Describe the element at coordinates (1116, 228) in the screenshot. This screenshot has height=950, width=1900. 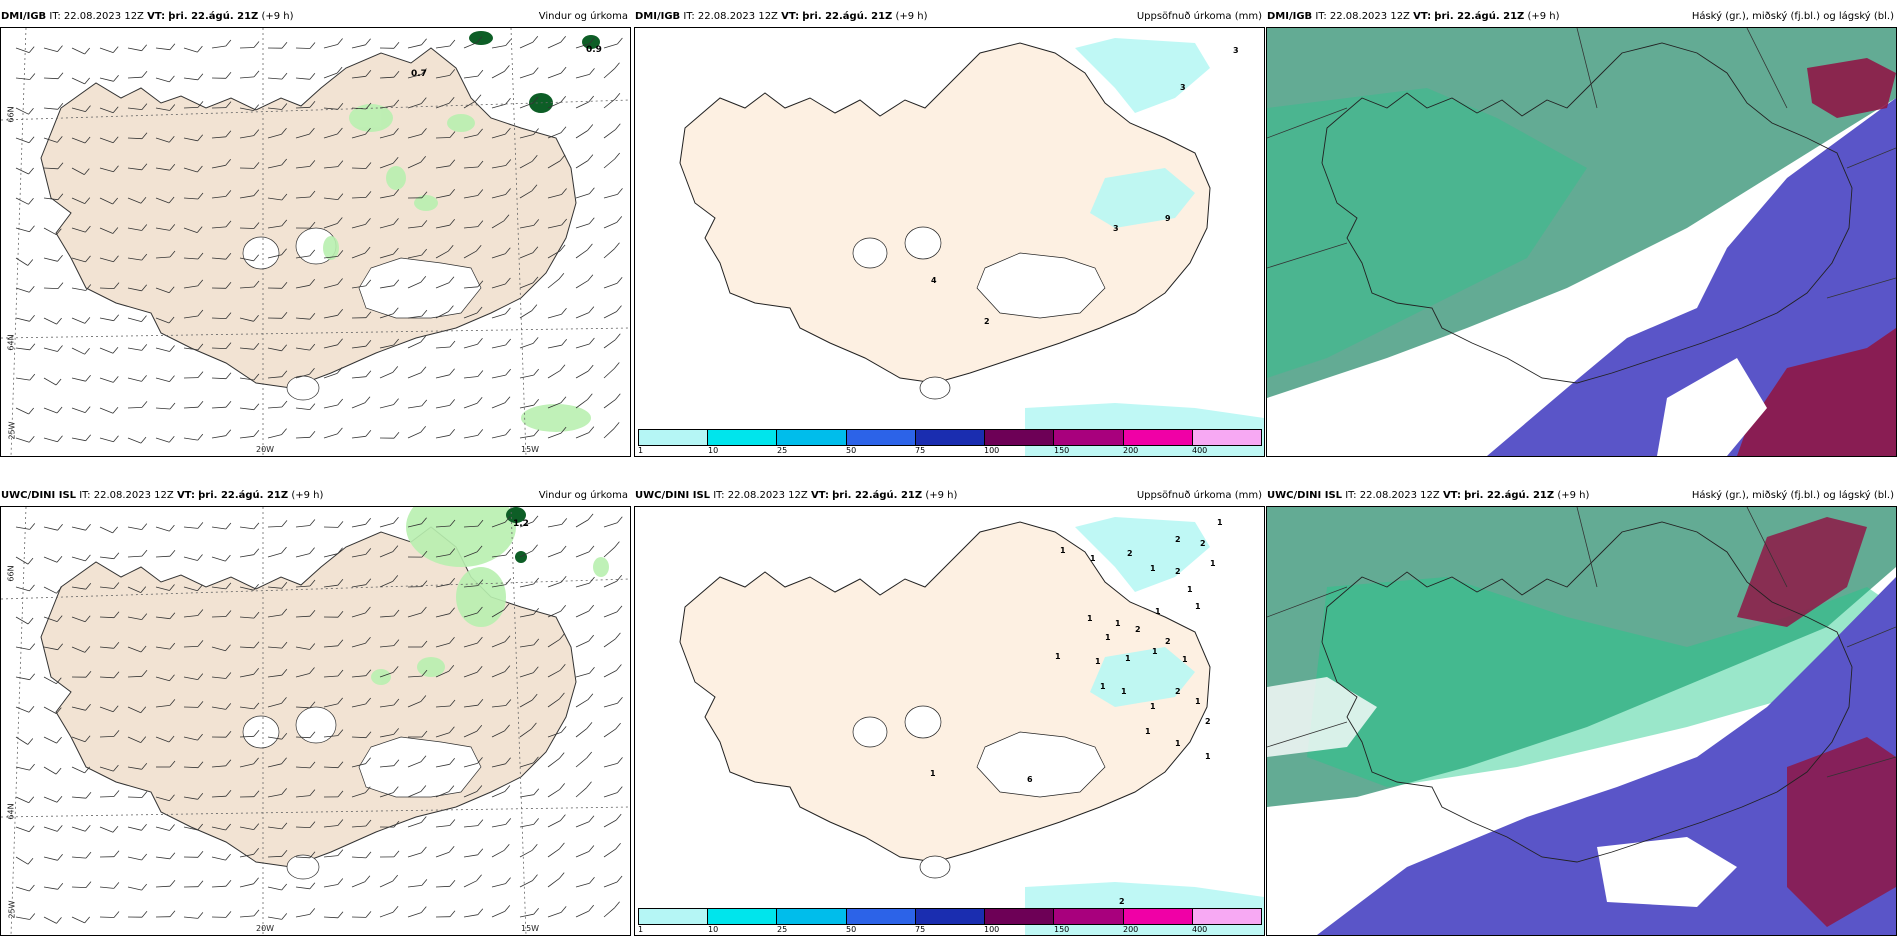
I see `precip-value-label: 3` at that location.